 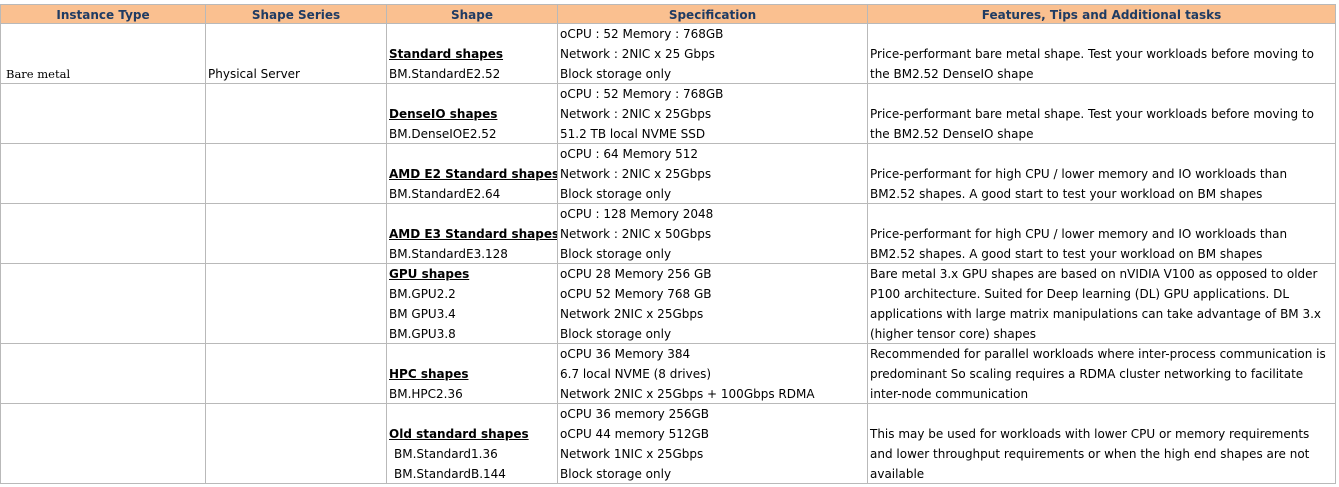 I want to click on spec-line: Network 1NIC x 25Gbps, so click(x=632, y=454).